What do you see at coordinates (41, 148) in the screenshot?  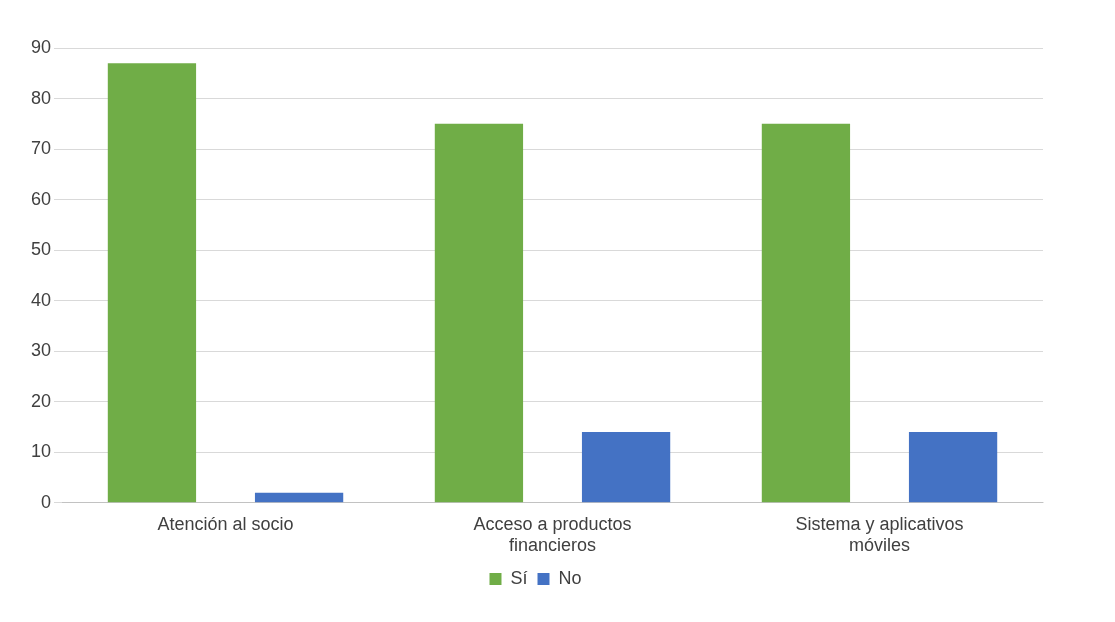 I see `y-tick-label: 70` at bounding box center [41, 148].